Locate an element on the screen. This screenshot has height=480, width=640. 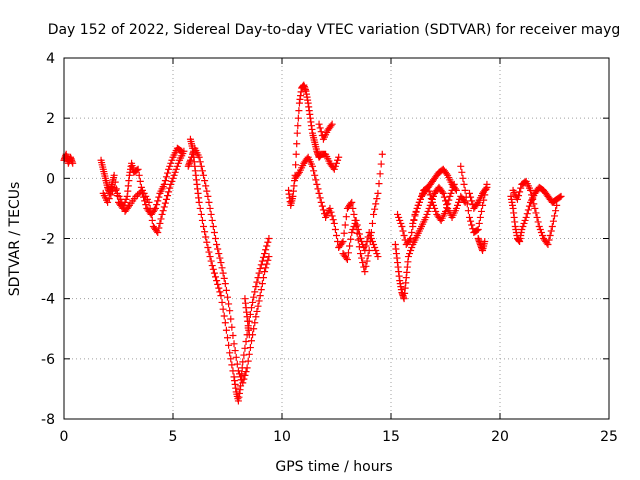
series-segment-s1 is located at coordinates (68, 158).